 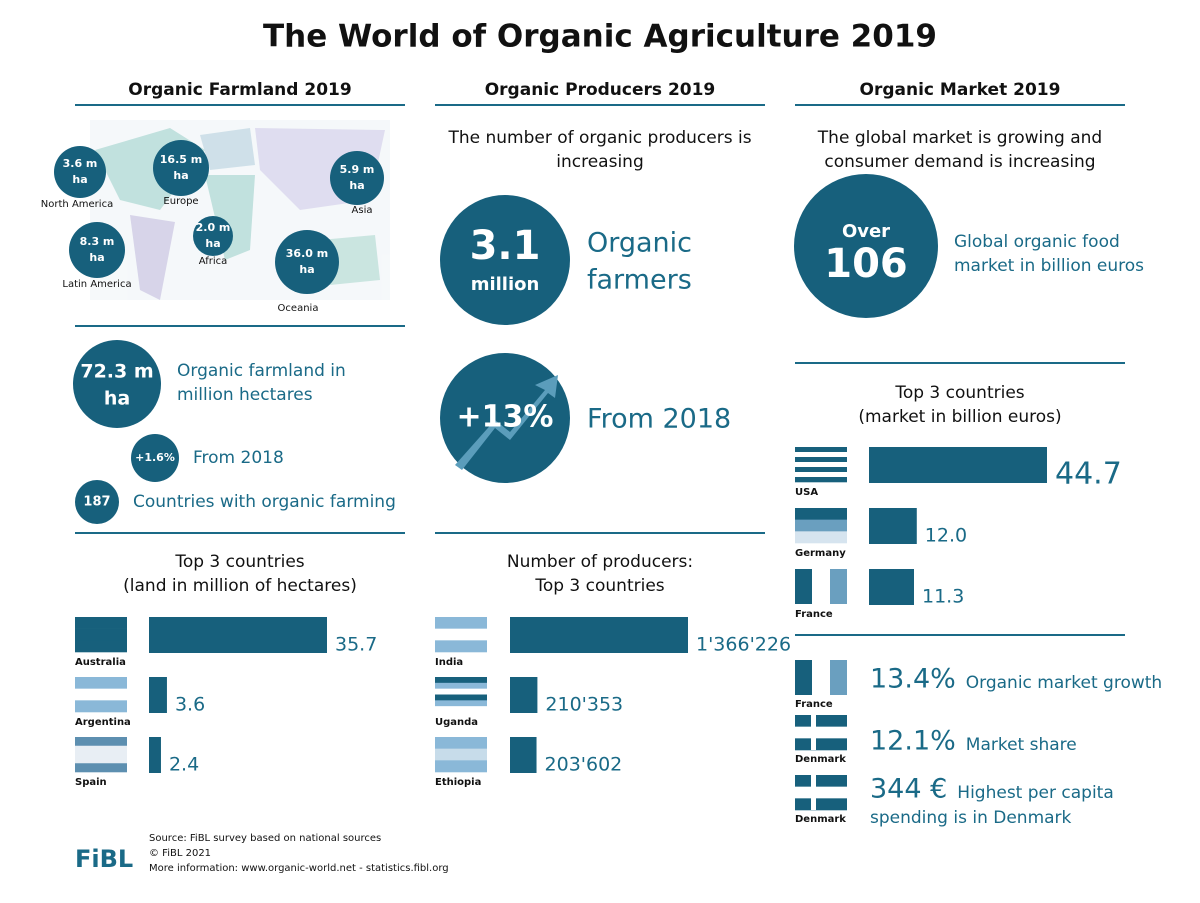 What do you see at coordinates (80, 163) in the screenshot?
I see `region-value: 3.6 m` at bounding box center [80, 163].